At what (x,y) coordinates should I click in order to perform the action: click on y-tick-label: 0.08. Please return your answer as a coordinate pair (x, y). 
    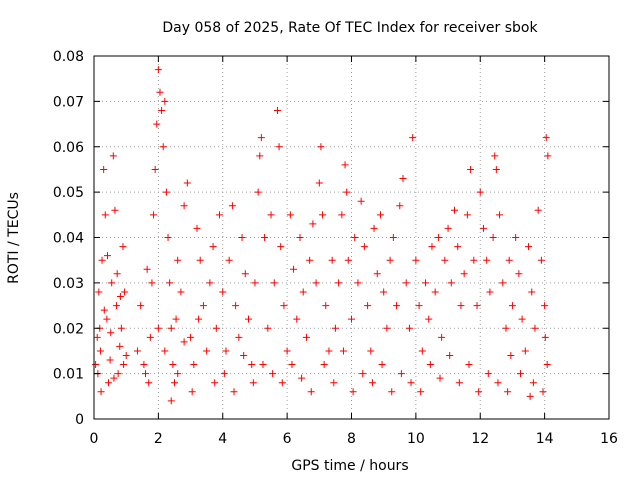
    Looking at the image, I should click on (68, 57).